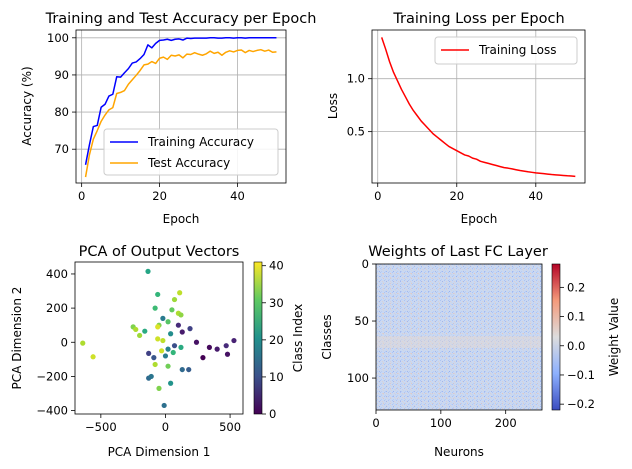  Describe the element at coordinates (57, 274) in the screenshot. I see `pca-ytick-label: 400` at that location.